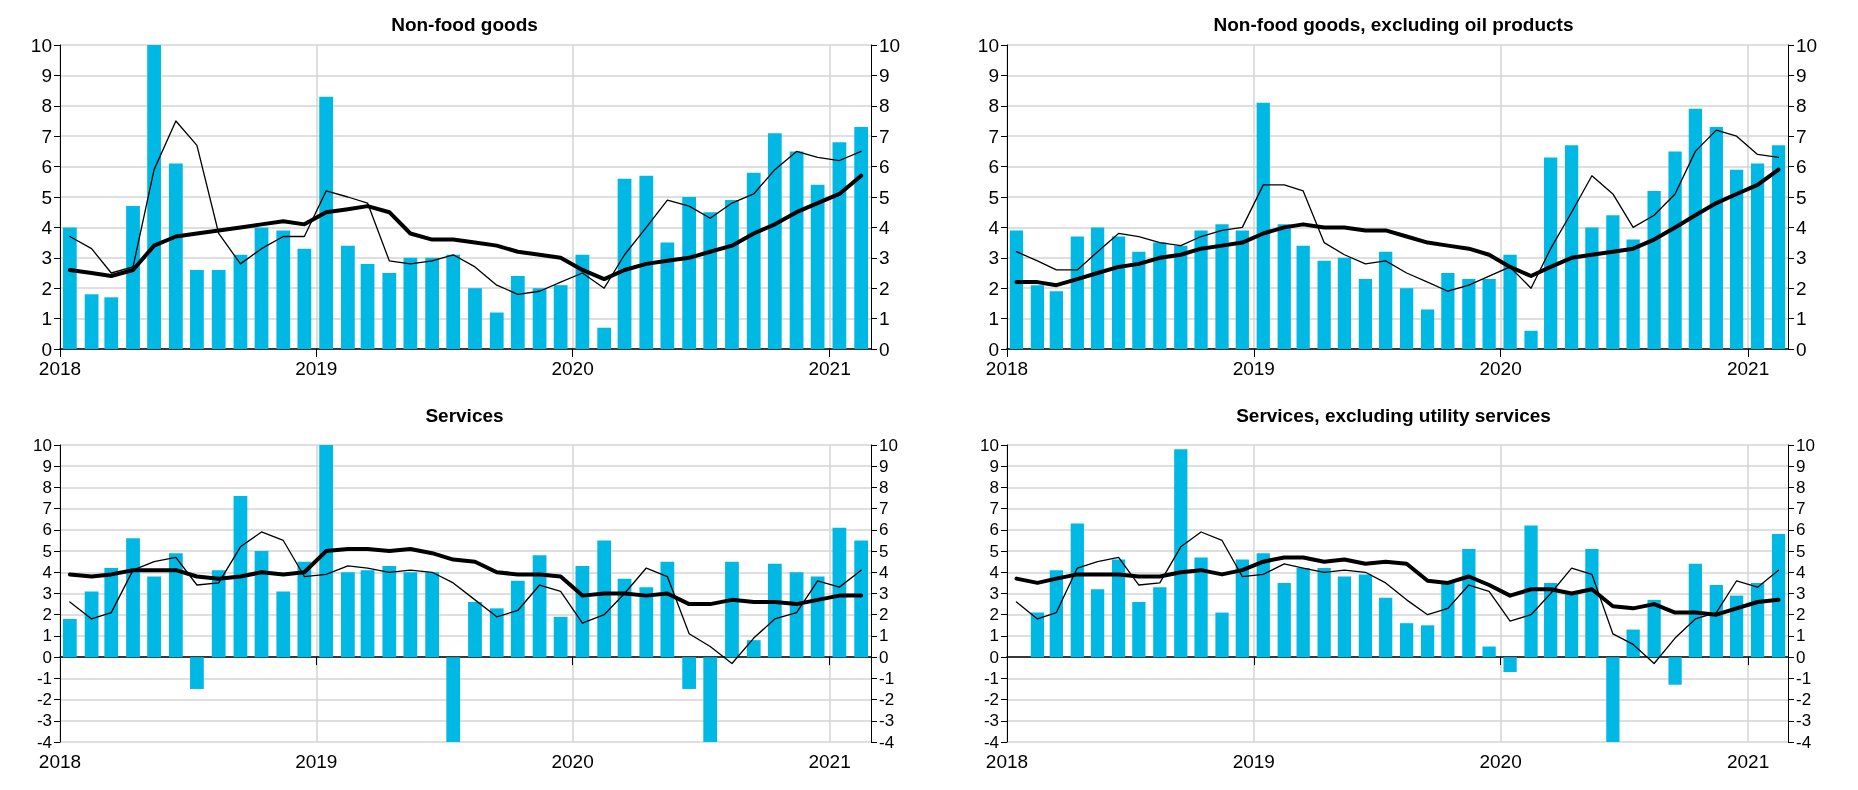 Image resolution: width=1858 pixels, height=790 pixels. I want to click on chart-title: Non-food goods, so click(464, 24).